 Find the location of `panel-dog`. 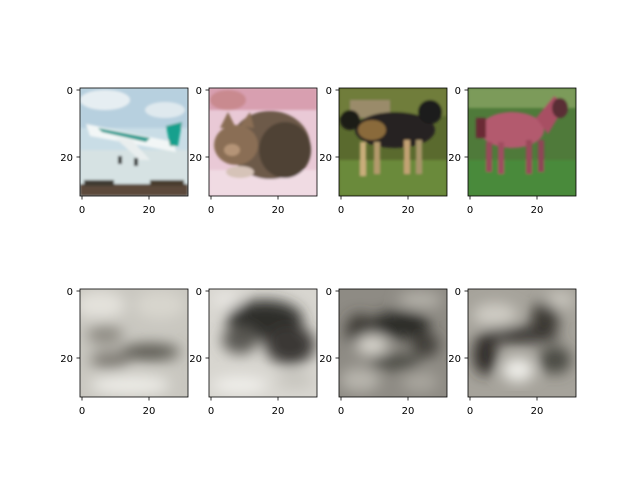

panel-dog is located at coordinates (393, 142).